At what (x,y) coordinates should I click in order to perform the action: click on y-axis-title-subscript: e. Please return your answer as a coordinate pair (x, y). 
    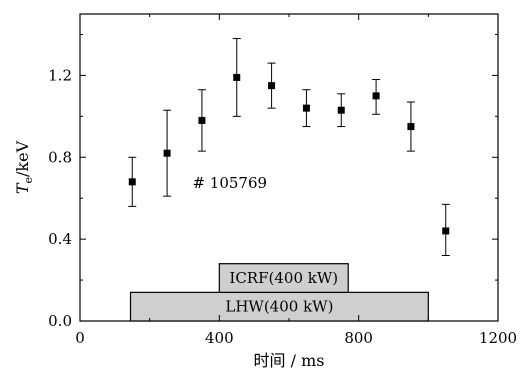
    Looking at the image, I should click on (28, 180).